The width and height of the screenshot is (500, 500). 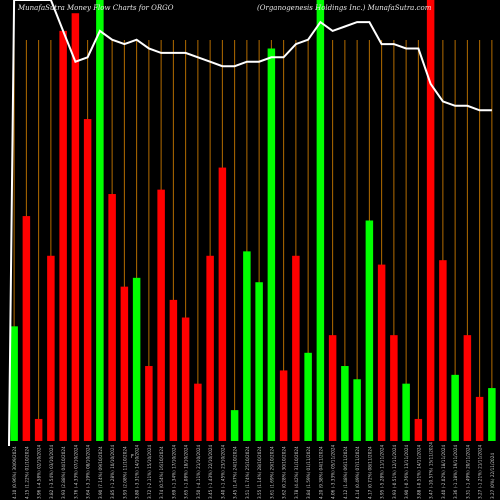 What do you see at coordinates (308, 472) in the screenshot?
I see `x-tick-label: 3.84 (1.59%) 01/11/2024` at bounding box center [308, 472].